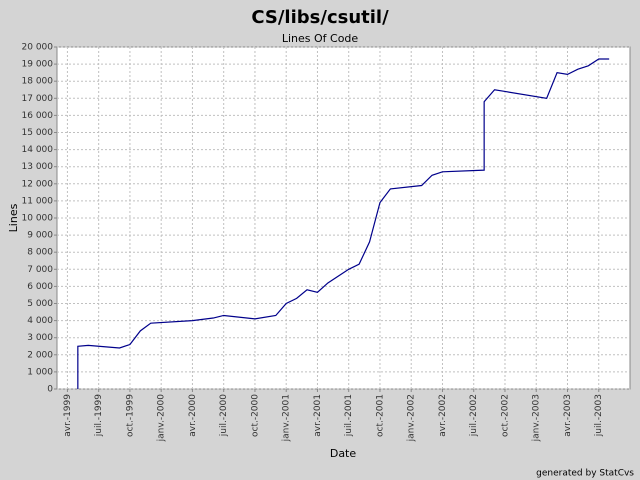 The image size is (640, 480). What do you see at coordinates (474, 415) in the screenshot?
I see `x-tick-label: juil.-2002` at bounding box center [474, 415].